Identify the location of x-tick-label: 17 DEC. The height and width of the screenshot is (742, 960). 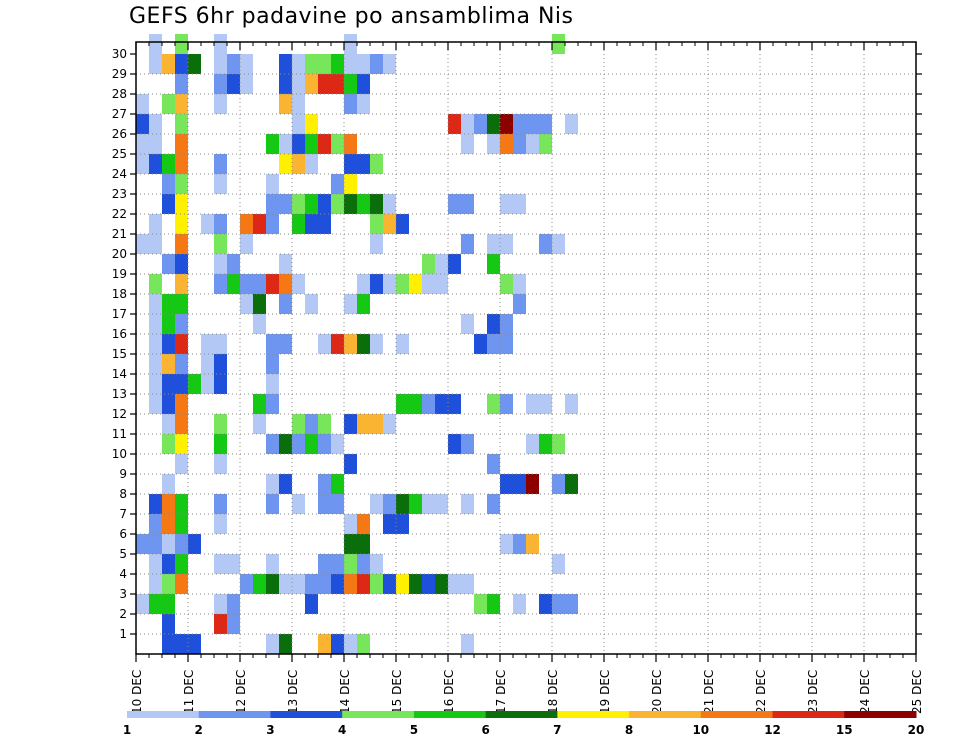
(501, 692).